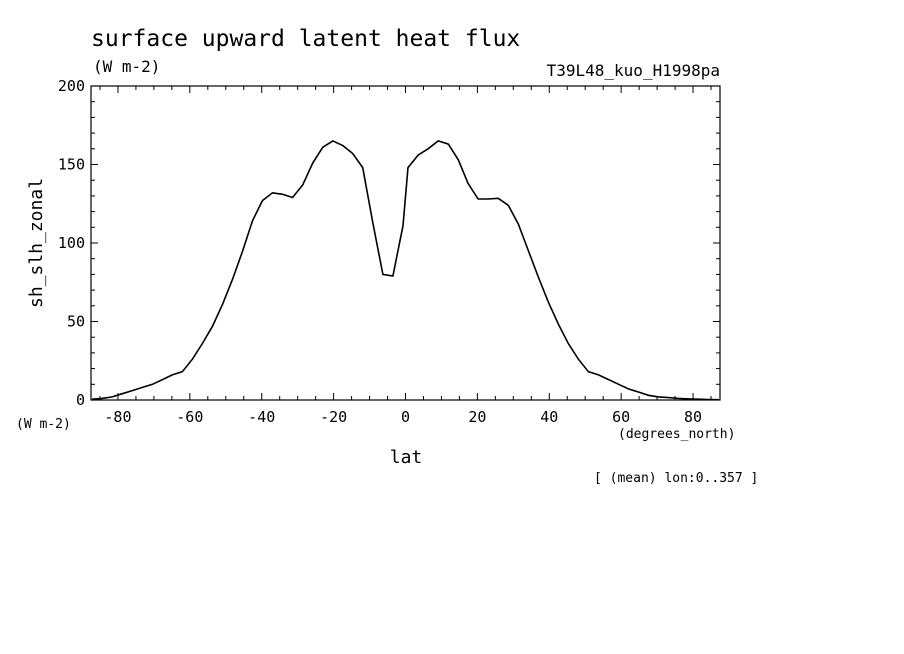 The height and width of the screenshot is (654, 904). What do you see at coordinates (71, 243) in the screenshot?
I see `y-tick-label: 100` at bounding box center [71, 243].